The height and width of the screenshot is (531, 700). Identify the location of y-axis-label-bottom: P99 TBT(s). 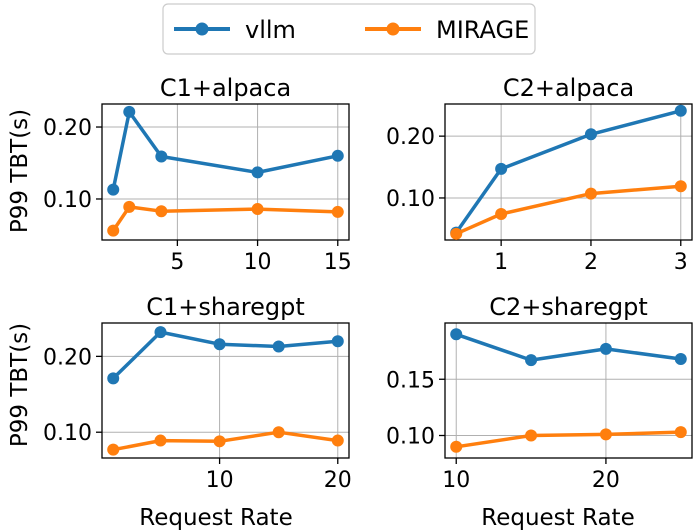
(20, 385).